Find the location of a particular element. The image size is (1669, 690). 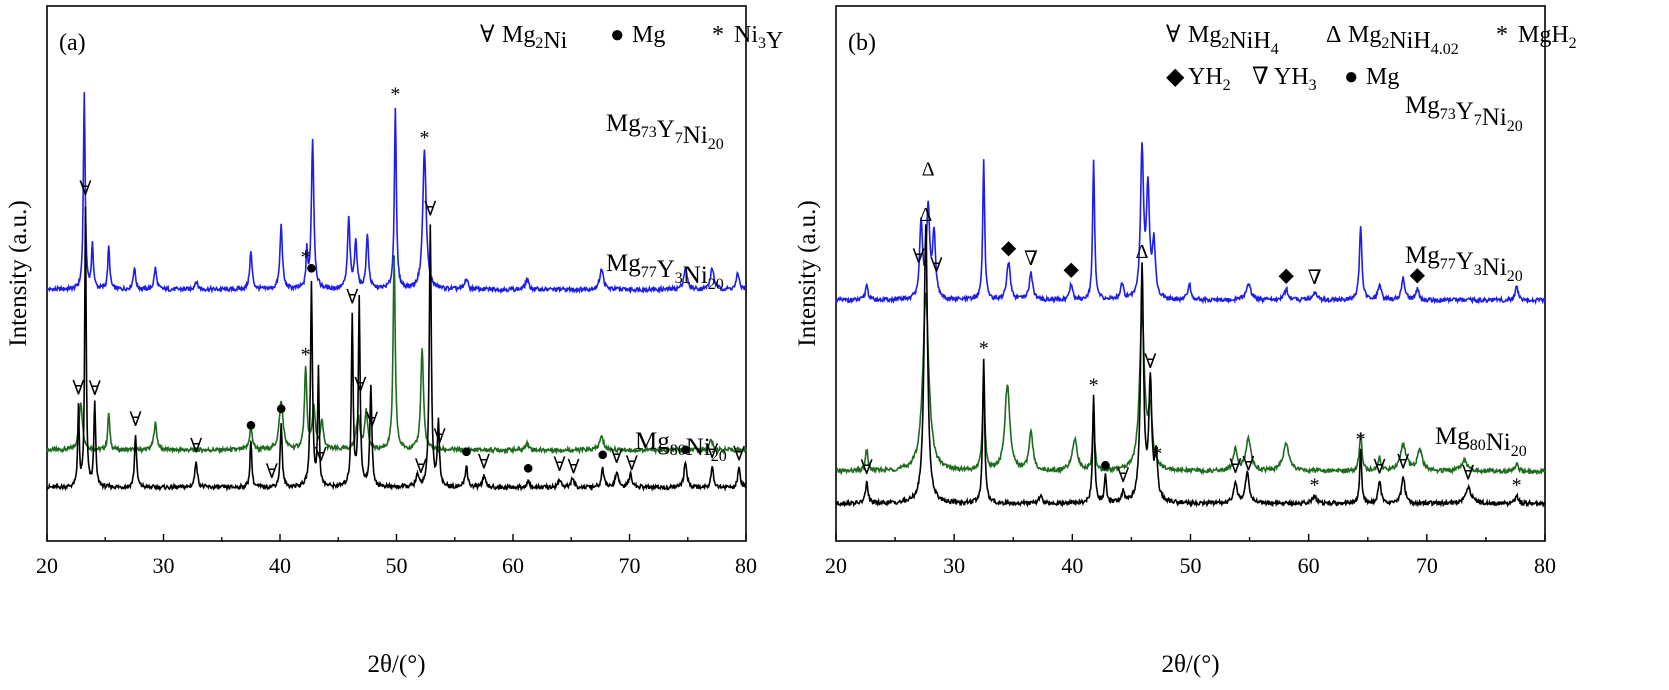

x-tick-label: 20 is located at coordinates (836, 565).